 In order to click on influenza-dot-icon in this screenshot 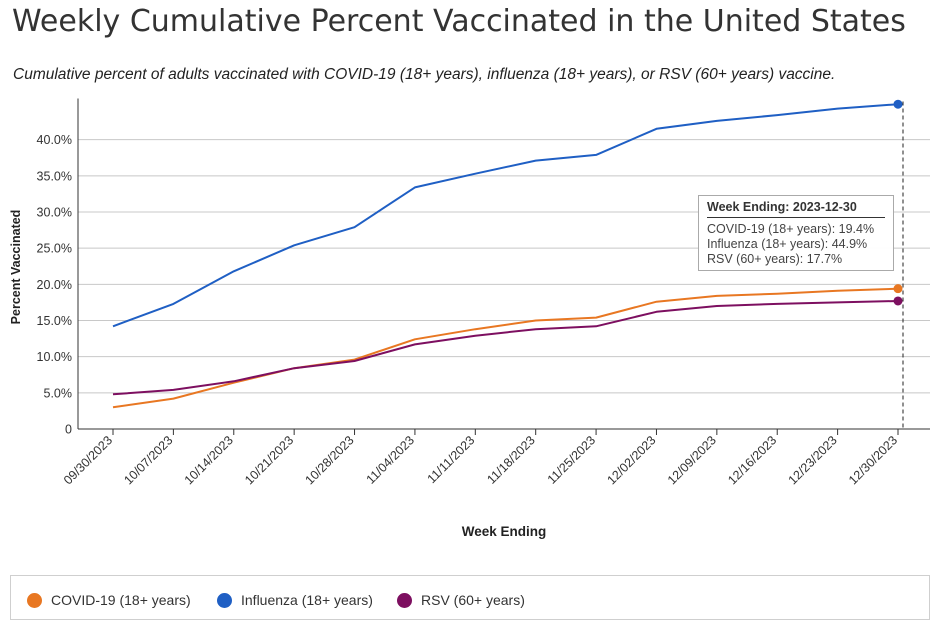, I will do `click(224, 600)`.